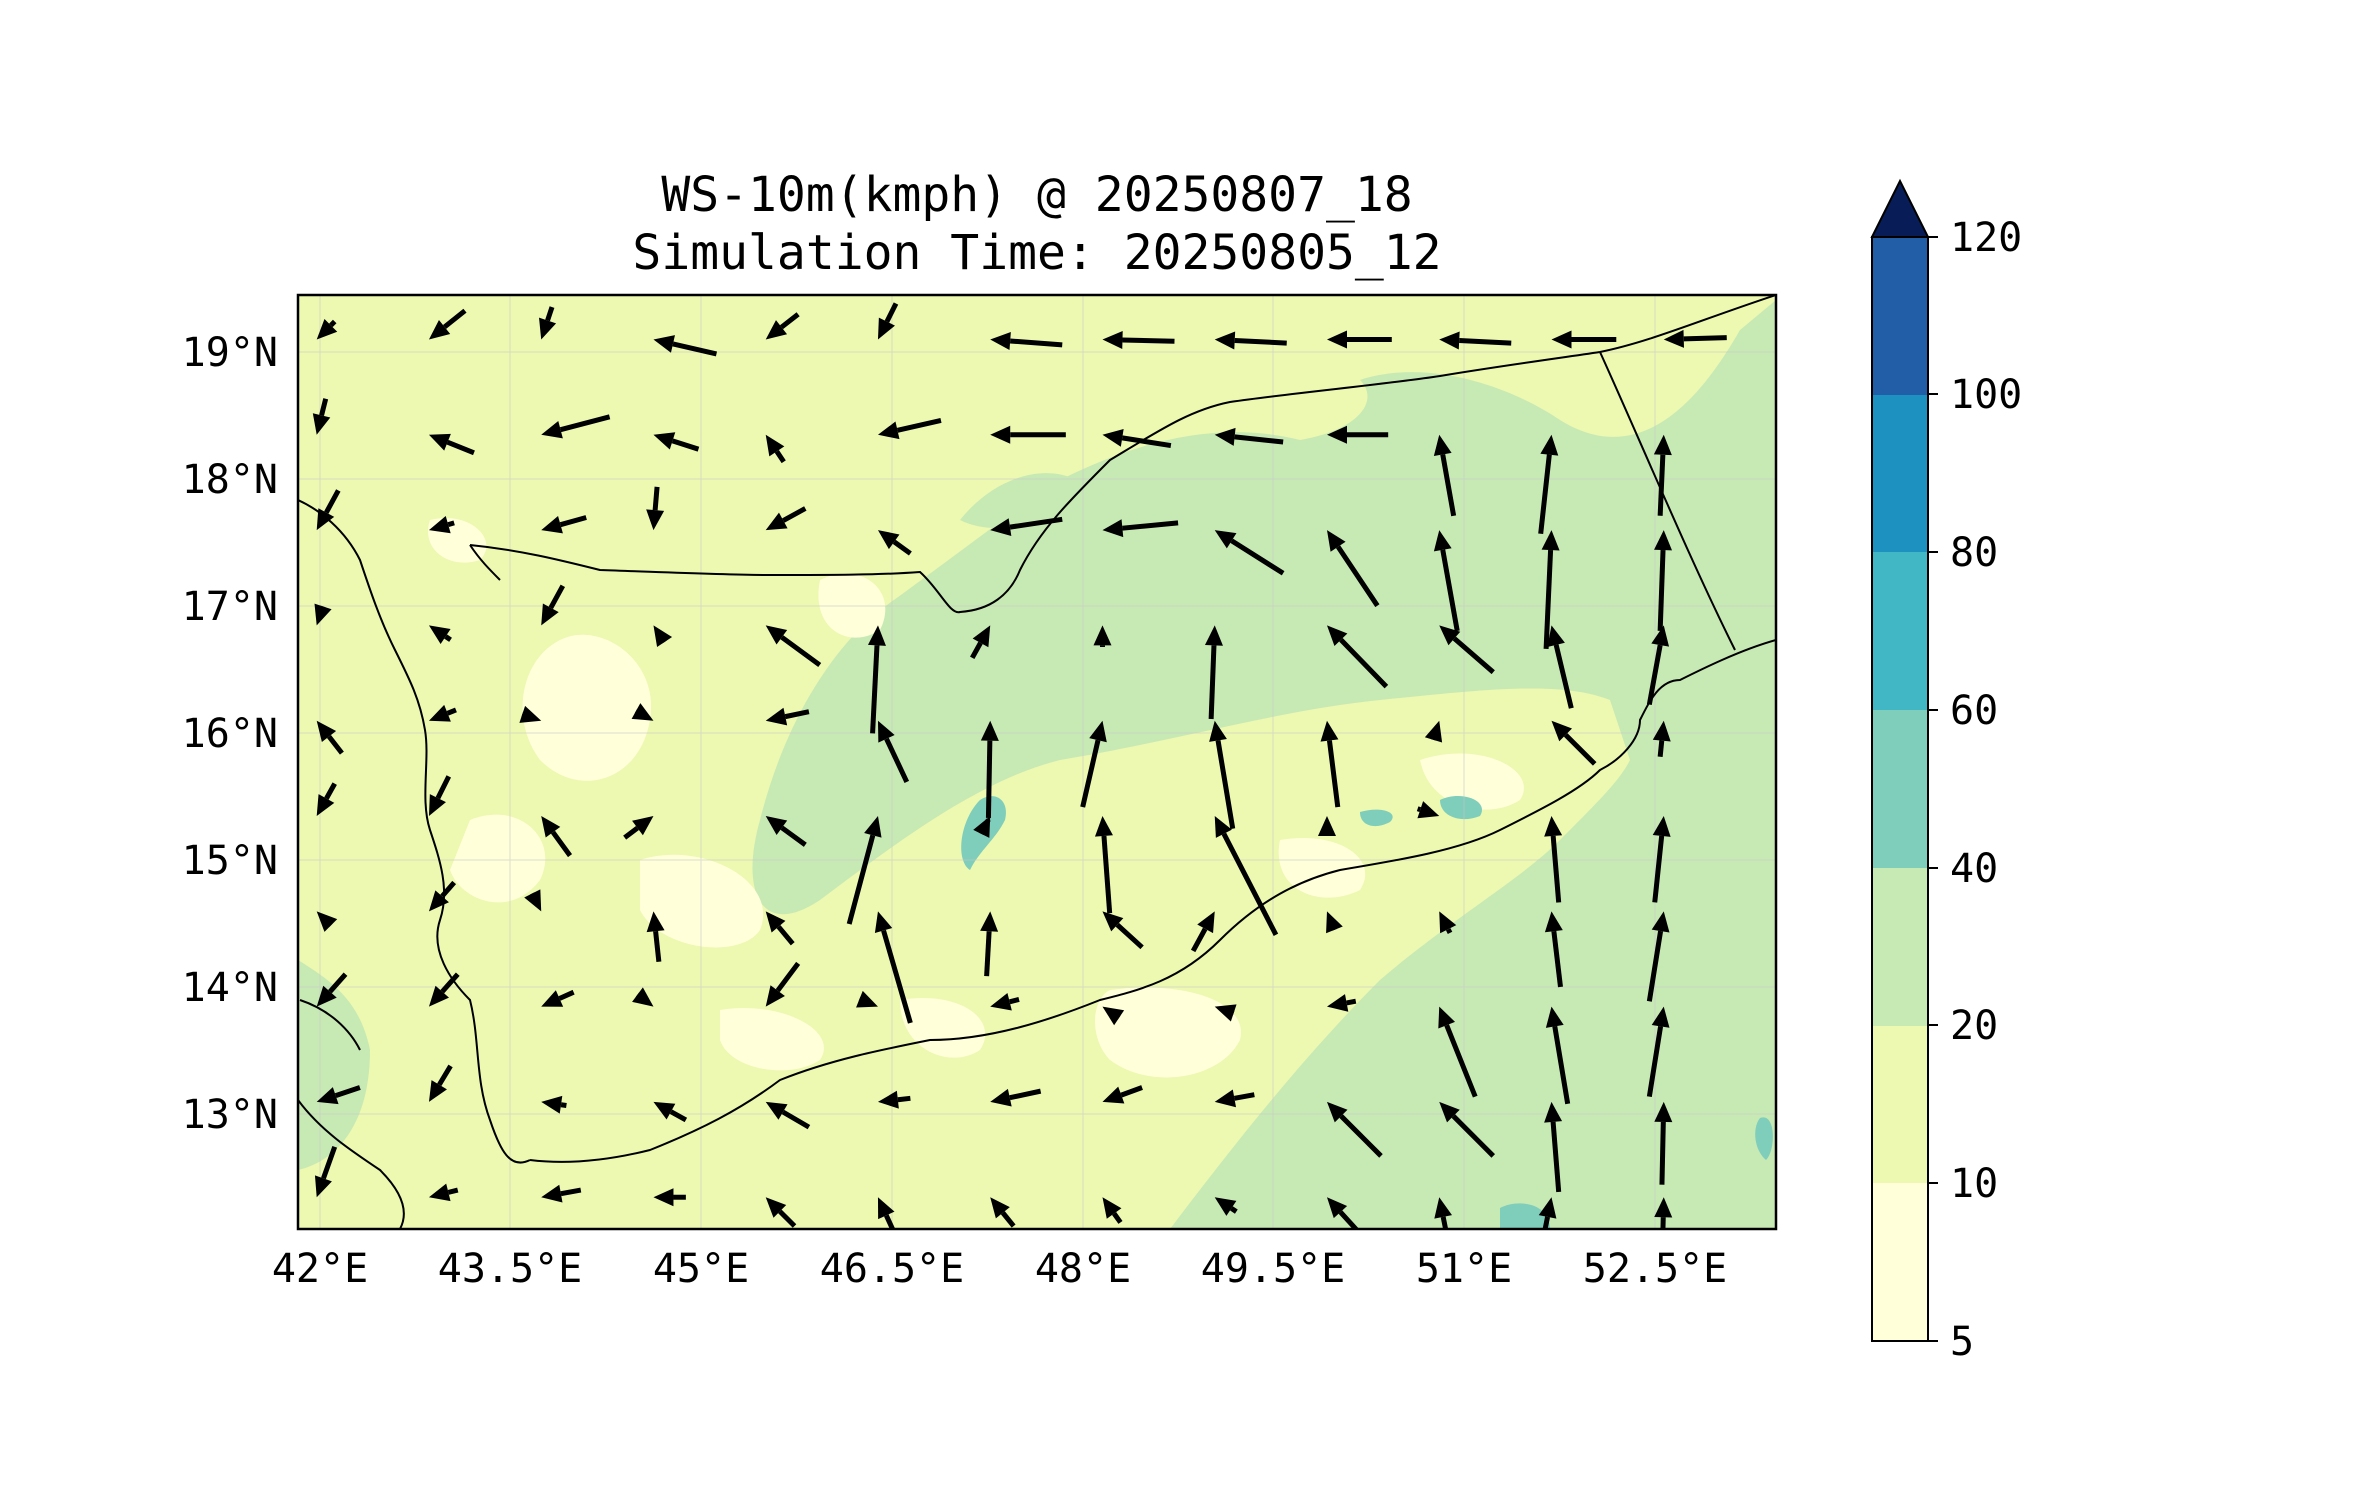 The height and width of the screenshot is (1500, 2371). Describe the element at coordinates (1986, 395) in the screenshot. I see `colorbar-label: 100` at that location.